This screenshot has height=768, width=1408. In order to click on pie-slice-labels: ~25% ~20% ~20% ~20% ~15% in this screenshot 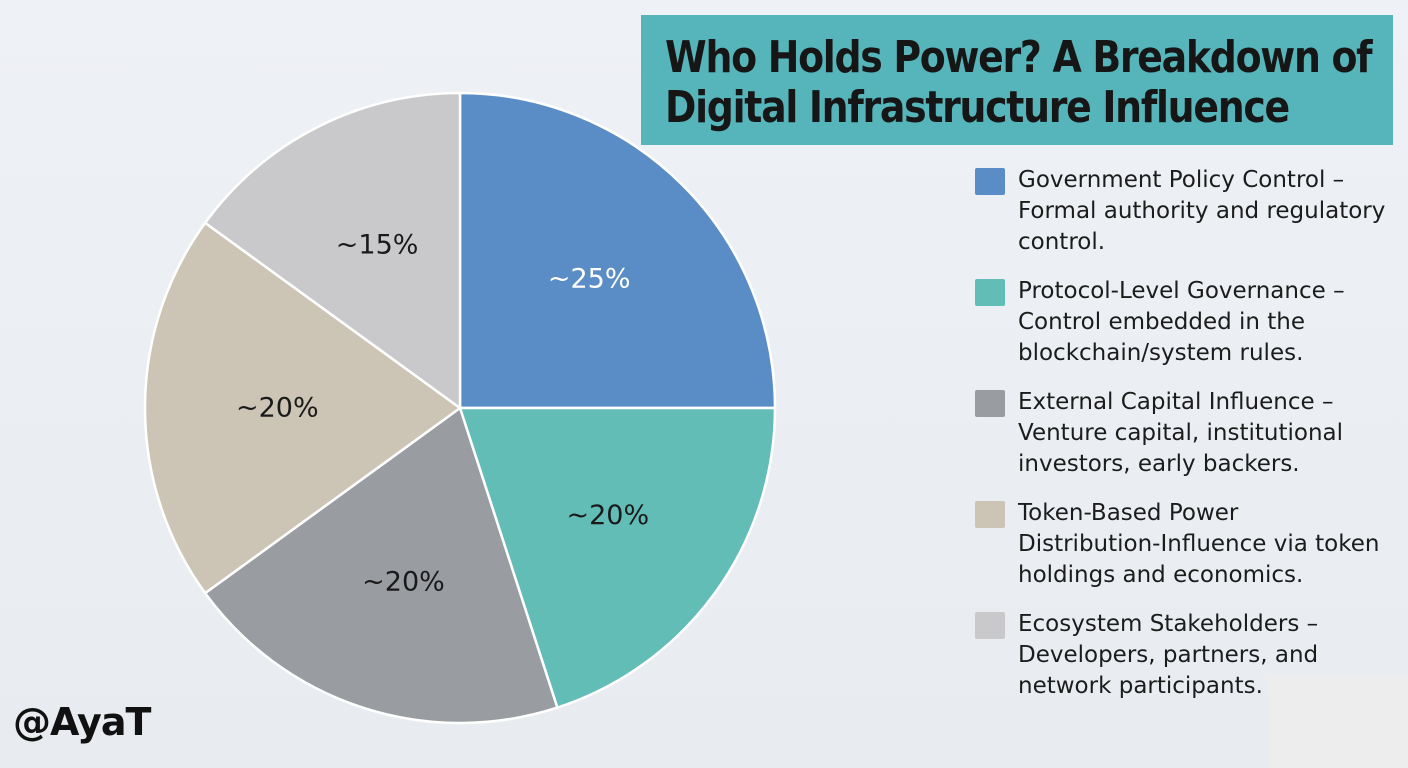, I will do `click(442, 414)`.